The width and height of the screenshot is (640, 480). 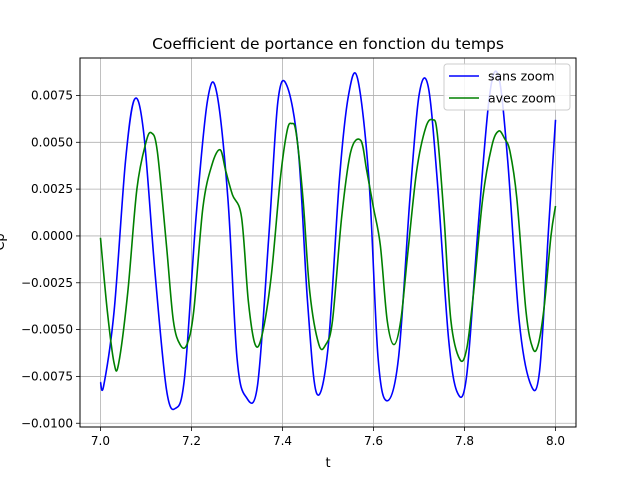 What do you see at coordinates (191, 441) in the screenshot?
I see `x-tick-label: 7.2` at bounding box center [191, 441].